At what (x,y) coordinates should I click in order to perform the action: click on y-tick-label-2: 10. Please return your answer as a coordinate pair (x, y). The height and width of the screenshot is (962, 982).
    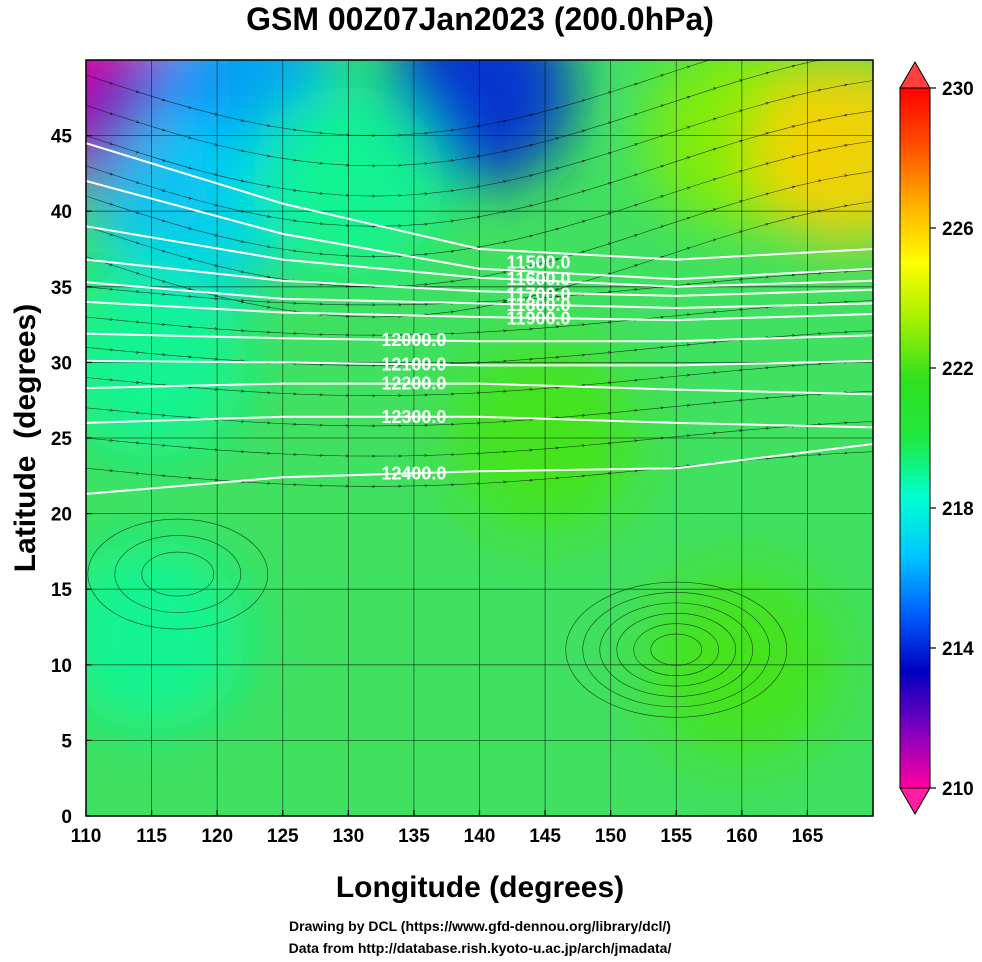
    Looking at the image, I should click on (61, 666).